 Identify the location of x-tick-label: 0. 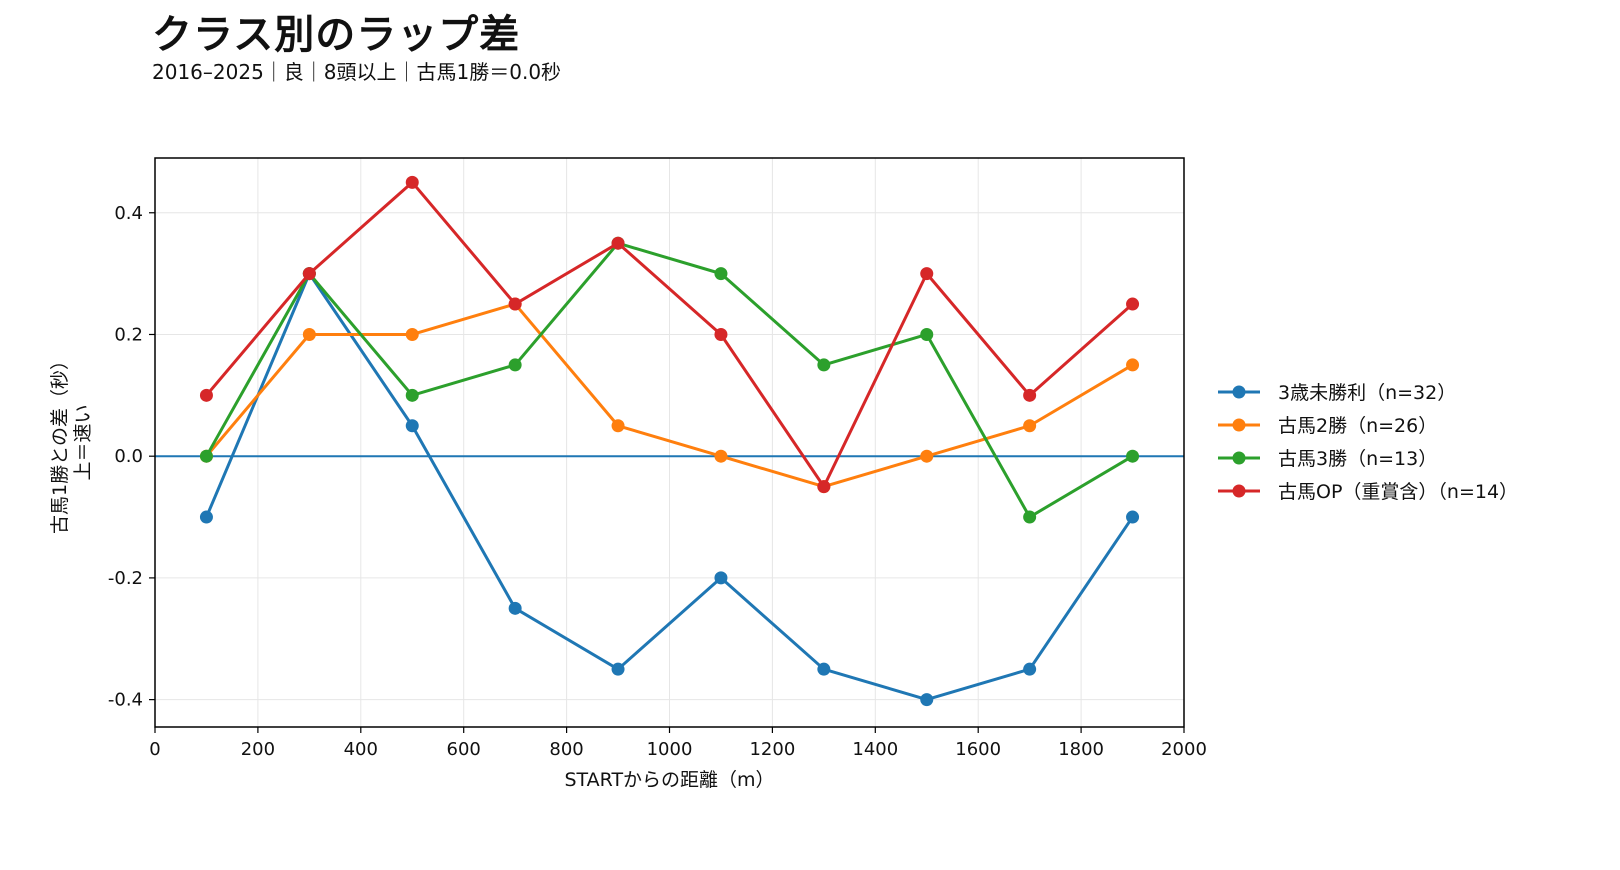
(154, 749).